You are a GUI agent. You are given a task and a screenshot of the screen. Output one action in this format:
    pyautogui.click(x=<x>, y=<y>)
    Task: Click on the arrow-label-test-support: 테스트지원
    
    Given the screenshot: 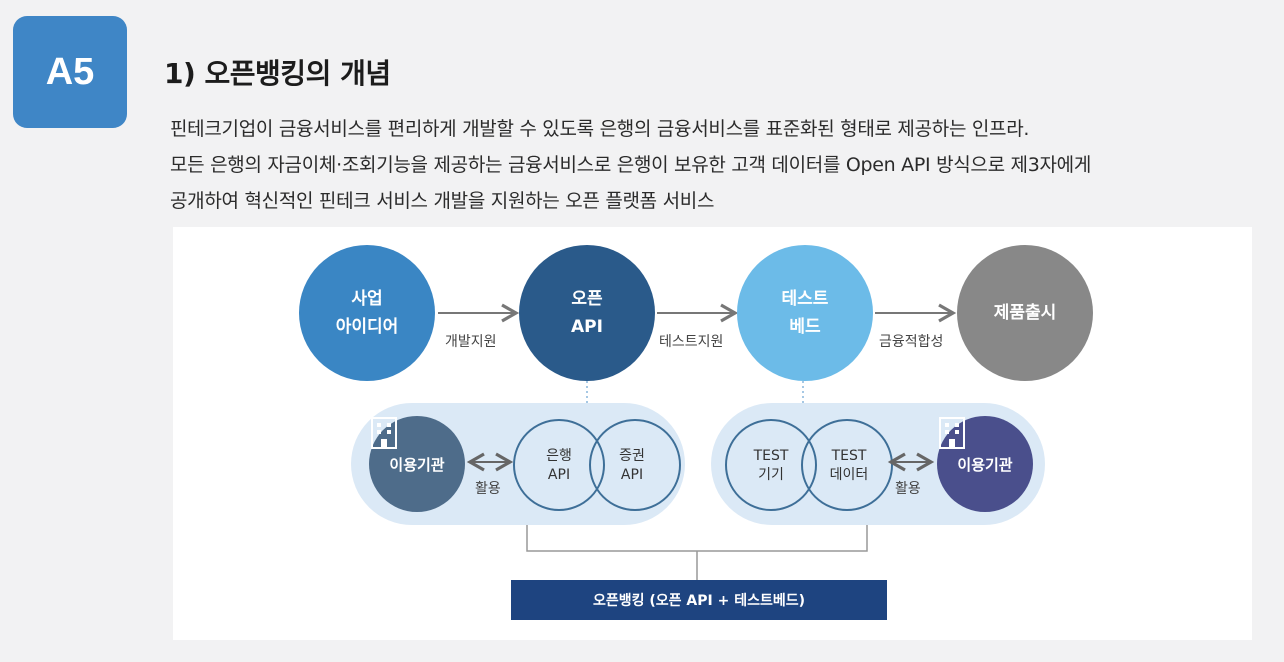 What is the action you would take?
    pyautogui.click(x=691, y=342)
    